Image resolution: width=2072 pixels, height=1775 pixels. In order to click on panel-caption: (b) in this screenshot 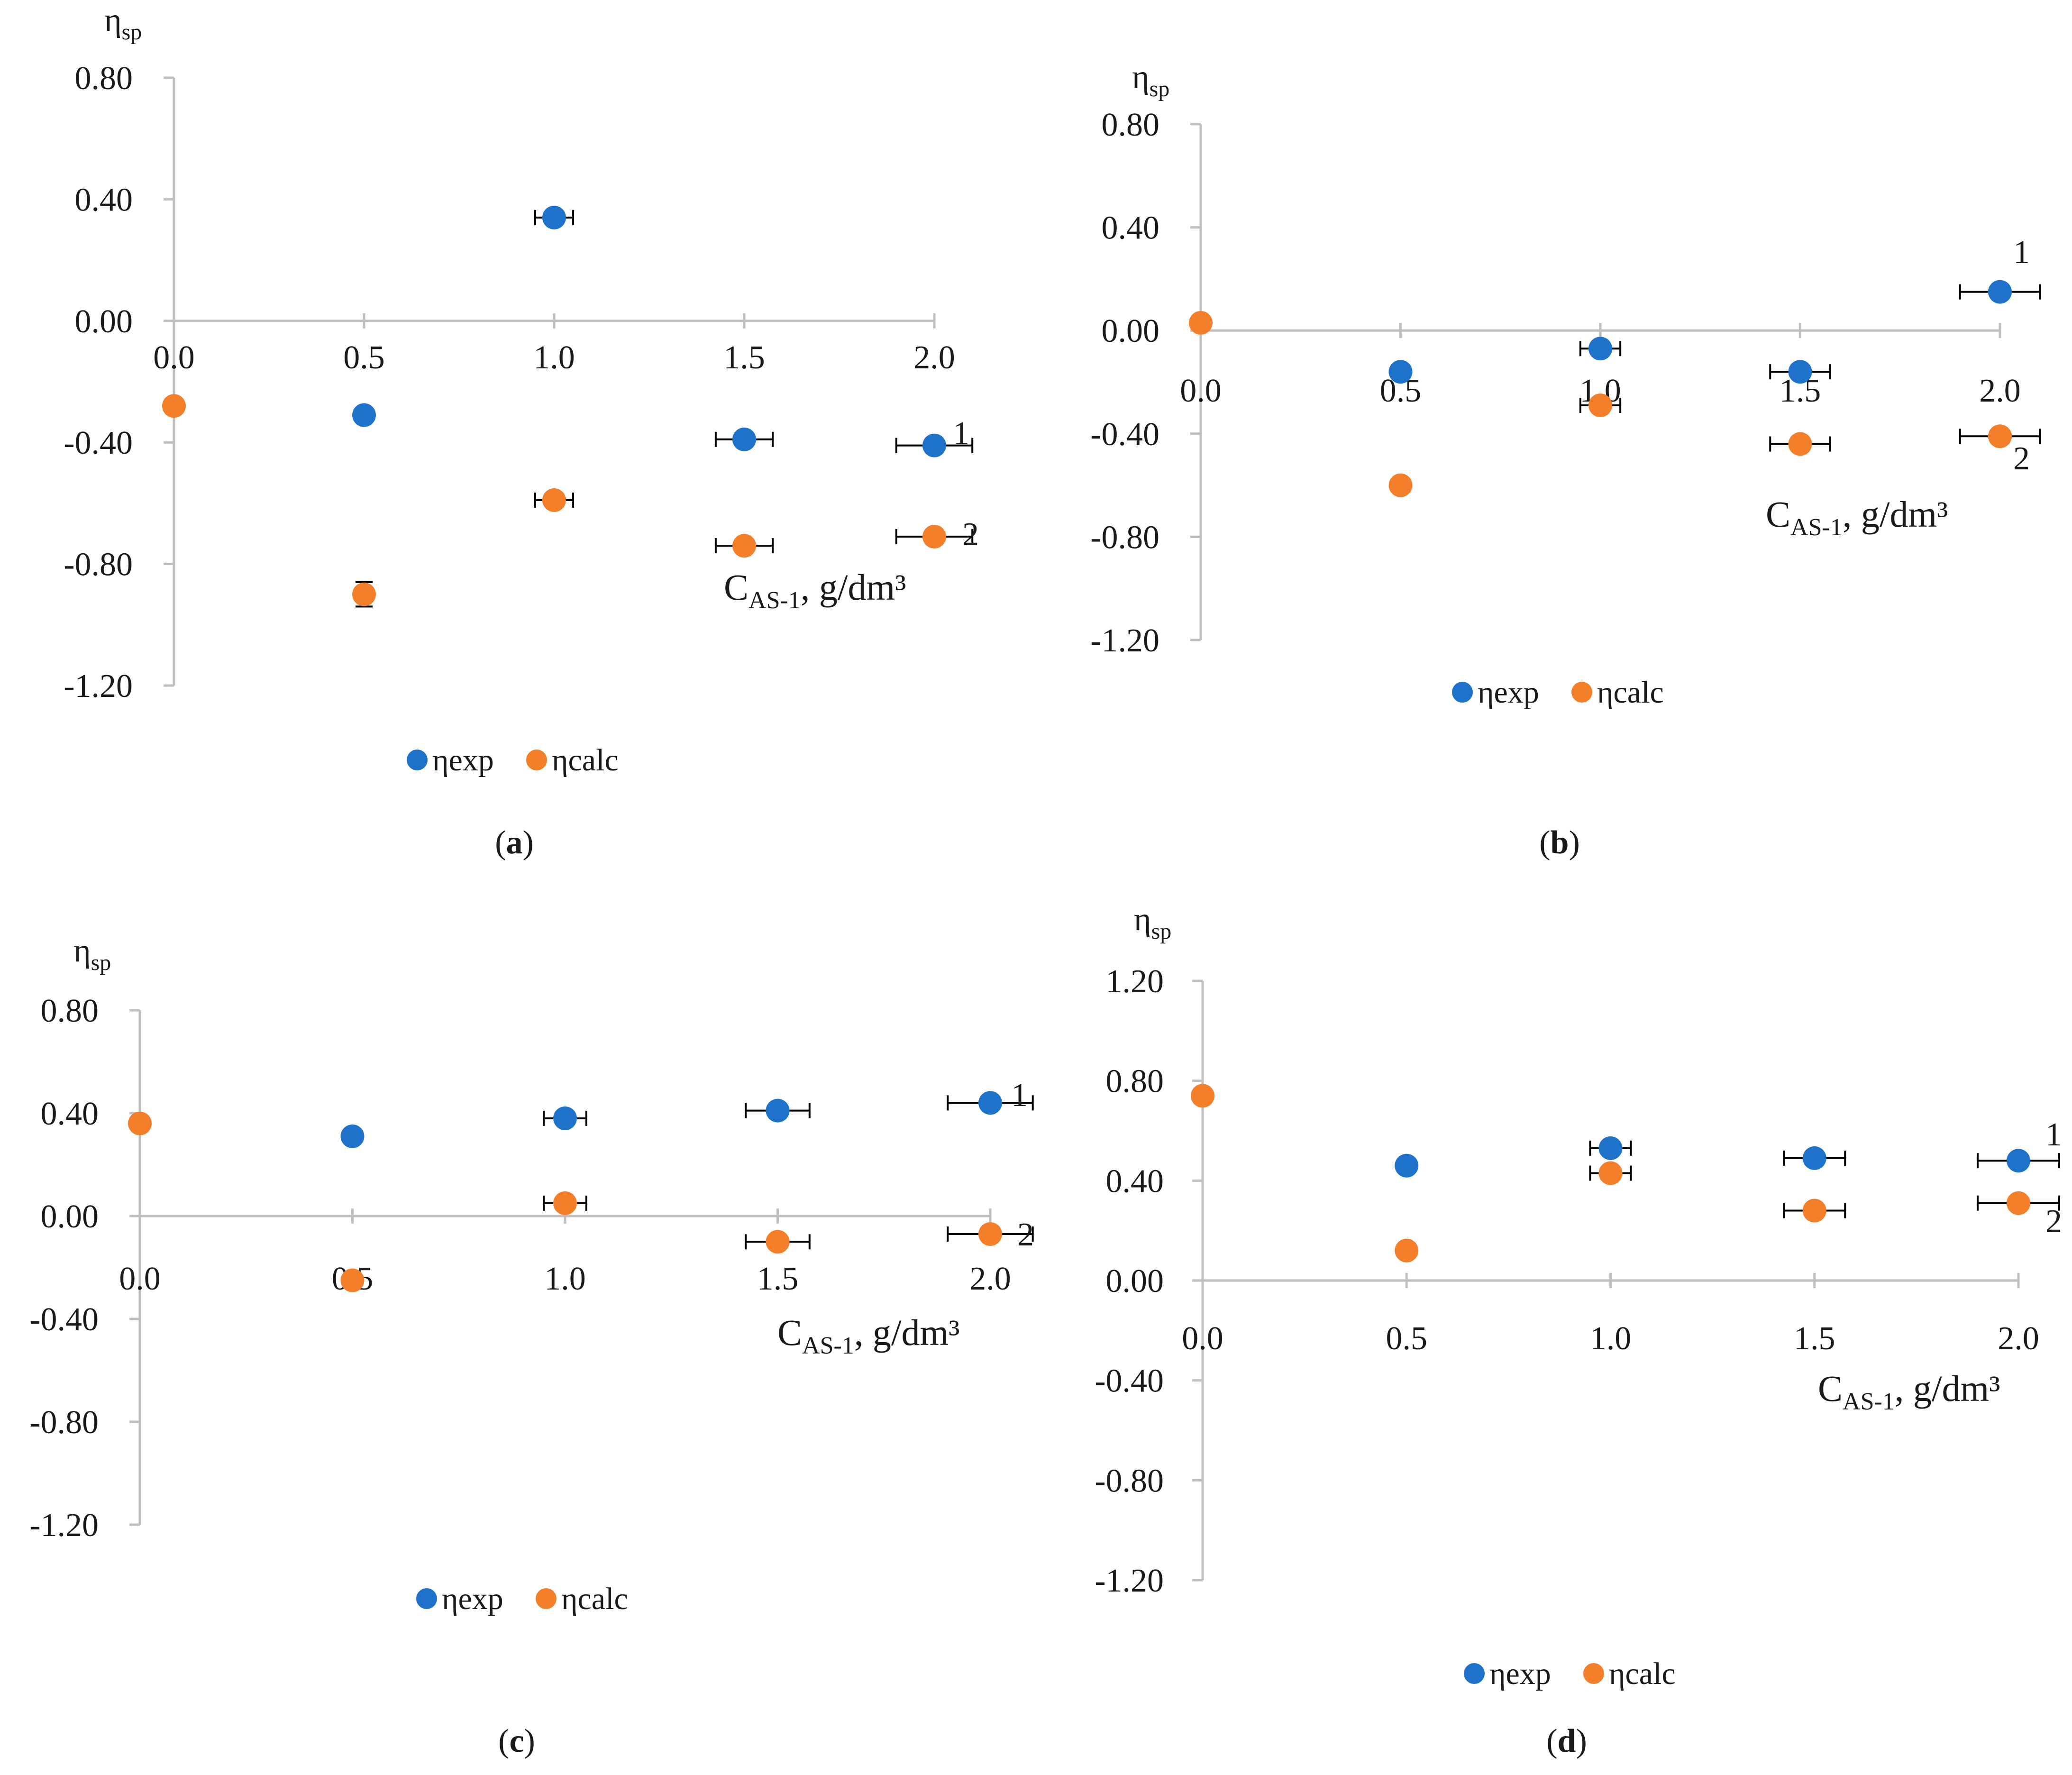, I will do `click(1559, 842)`.